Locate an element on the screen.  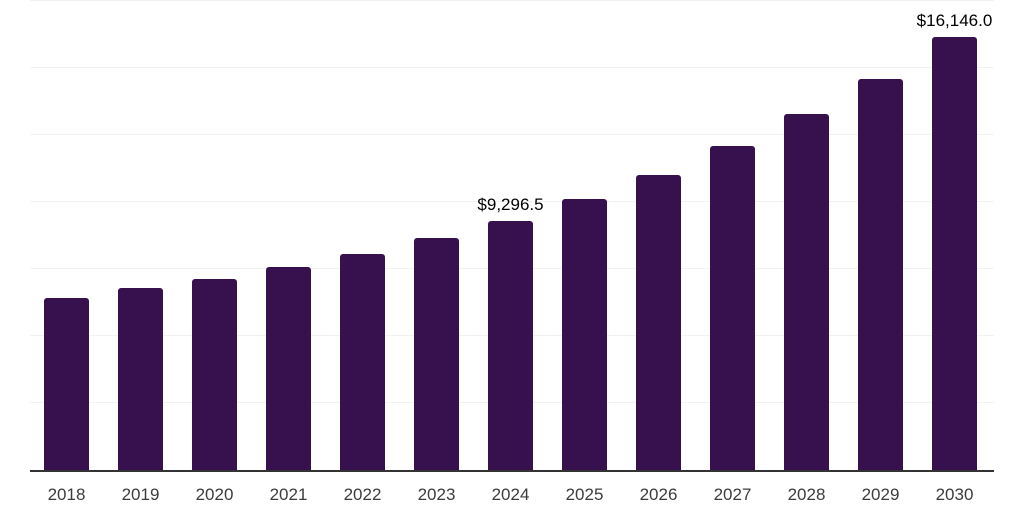
x-axis-label-2025: 2025 is located at coordinates (584, 494).